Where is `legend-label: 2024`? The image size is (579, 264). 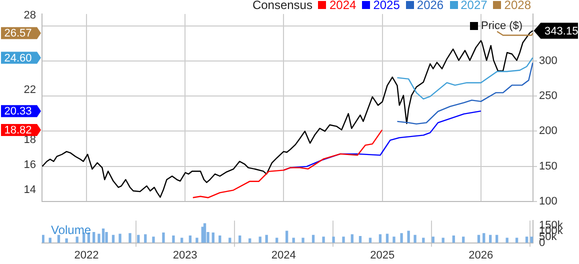 legend-label: 2024 is located at coordinates (342, 6).